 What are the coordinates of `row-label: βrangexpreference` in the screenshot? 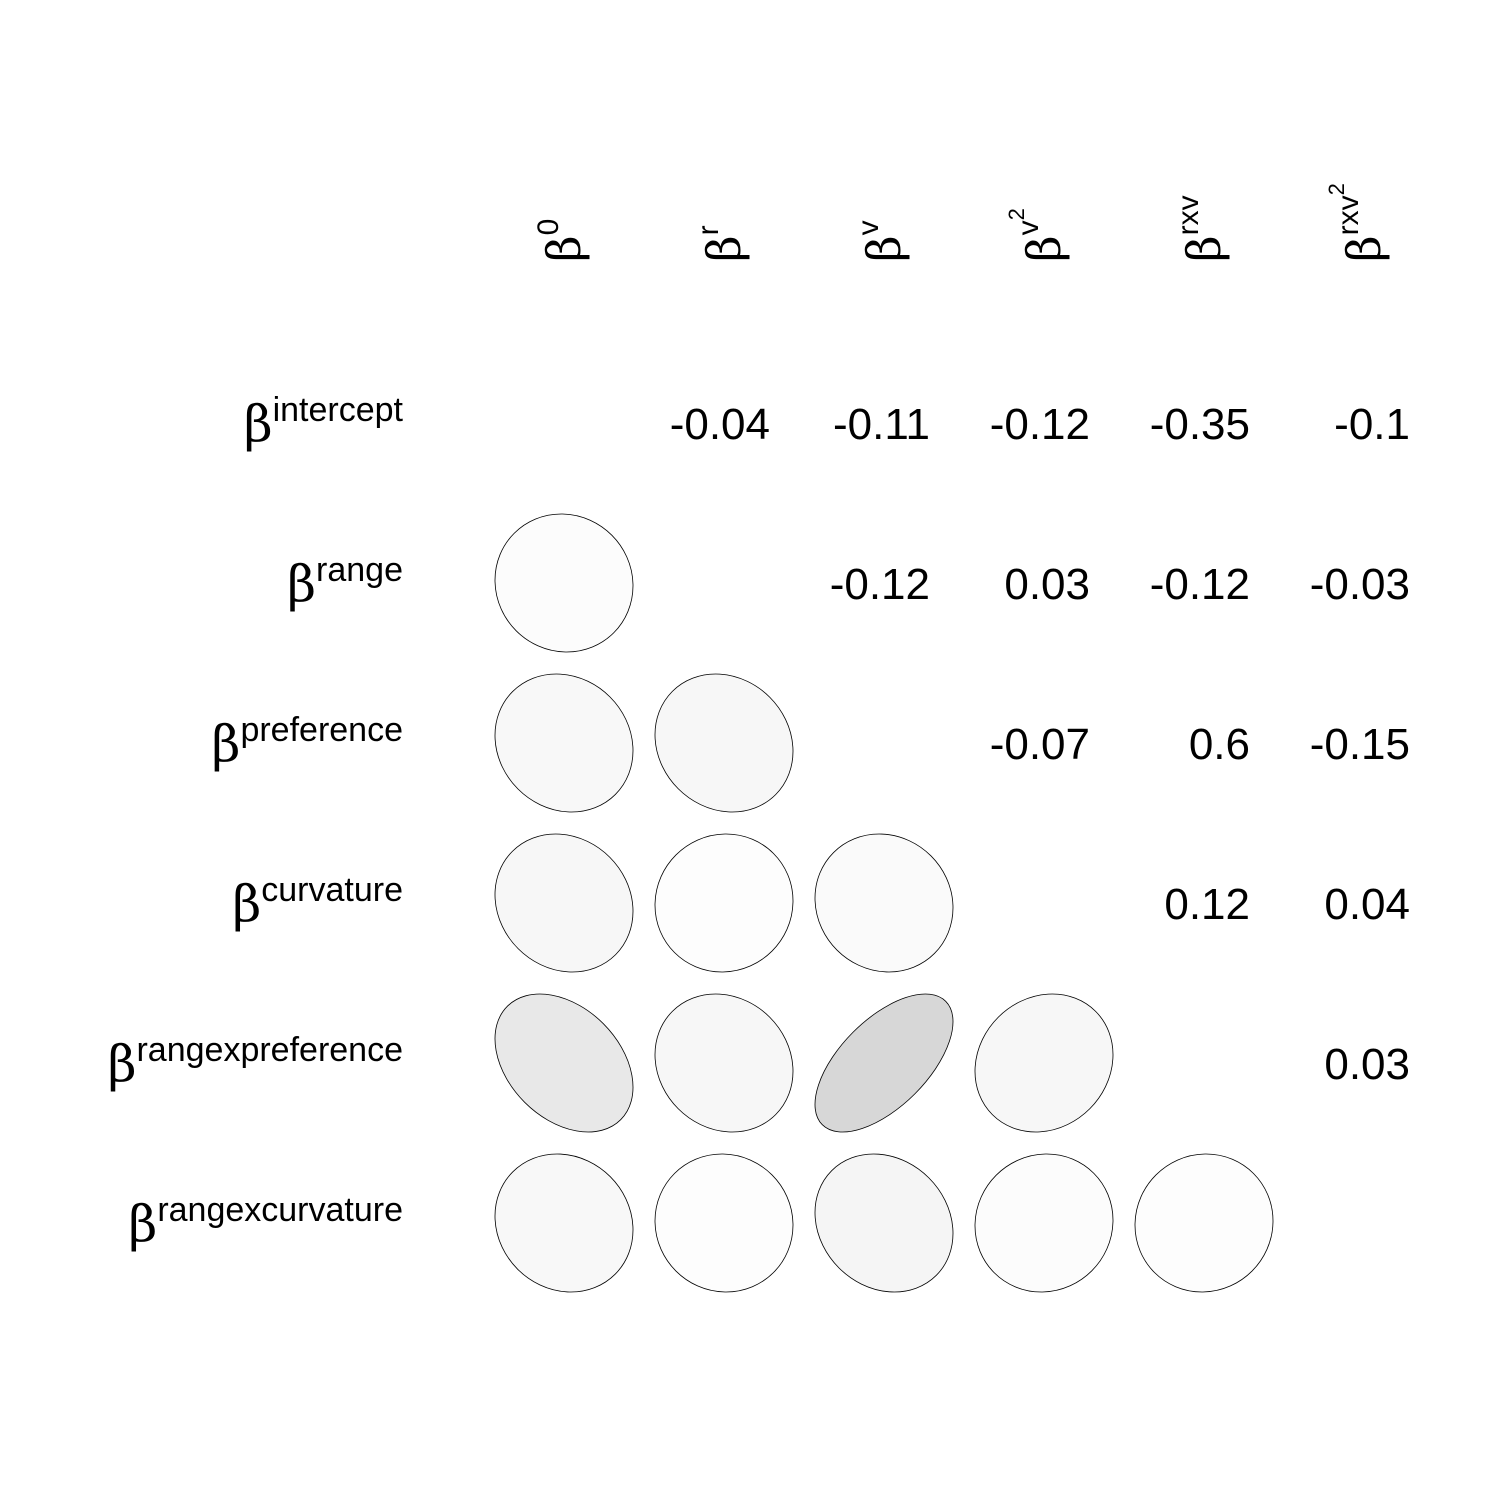 It's located at (255, 1062).